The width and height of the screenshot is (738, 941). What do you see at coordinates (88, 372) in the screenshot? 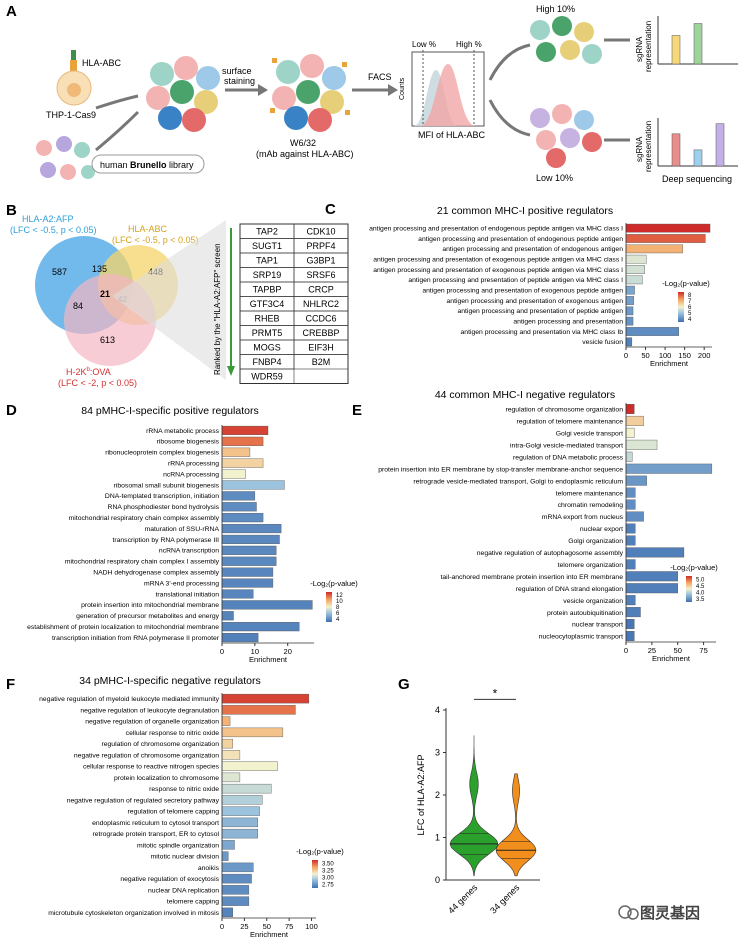
I see `ova-label-1: H-2Kb:OVA` at bounding box center [88, 372].